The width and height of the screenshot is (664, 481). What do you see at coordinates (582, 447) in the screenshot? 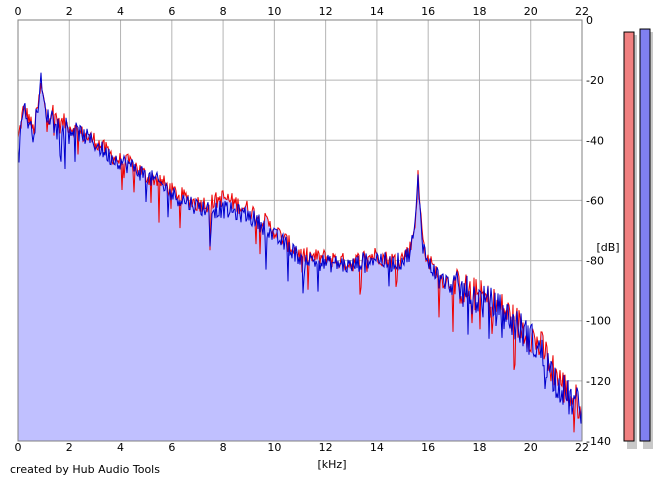
I see `x-tick-label-bottom: 22` at bounding box center [582, 447].